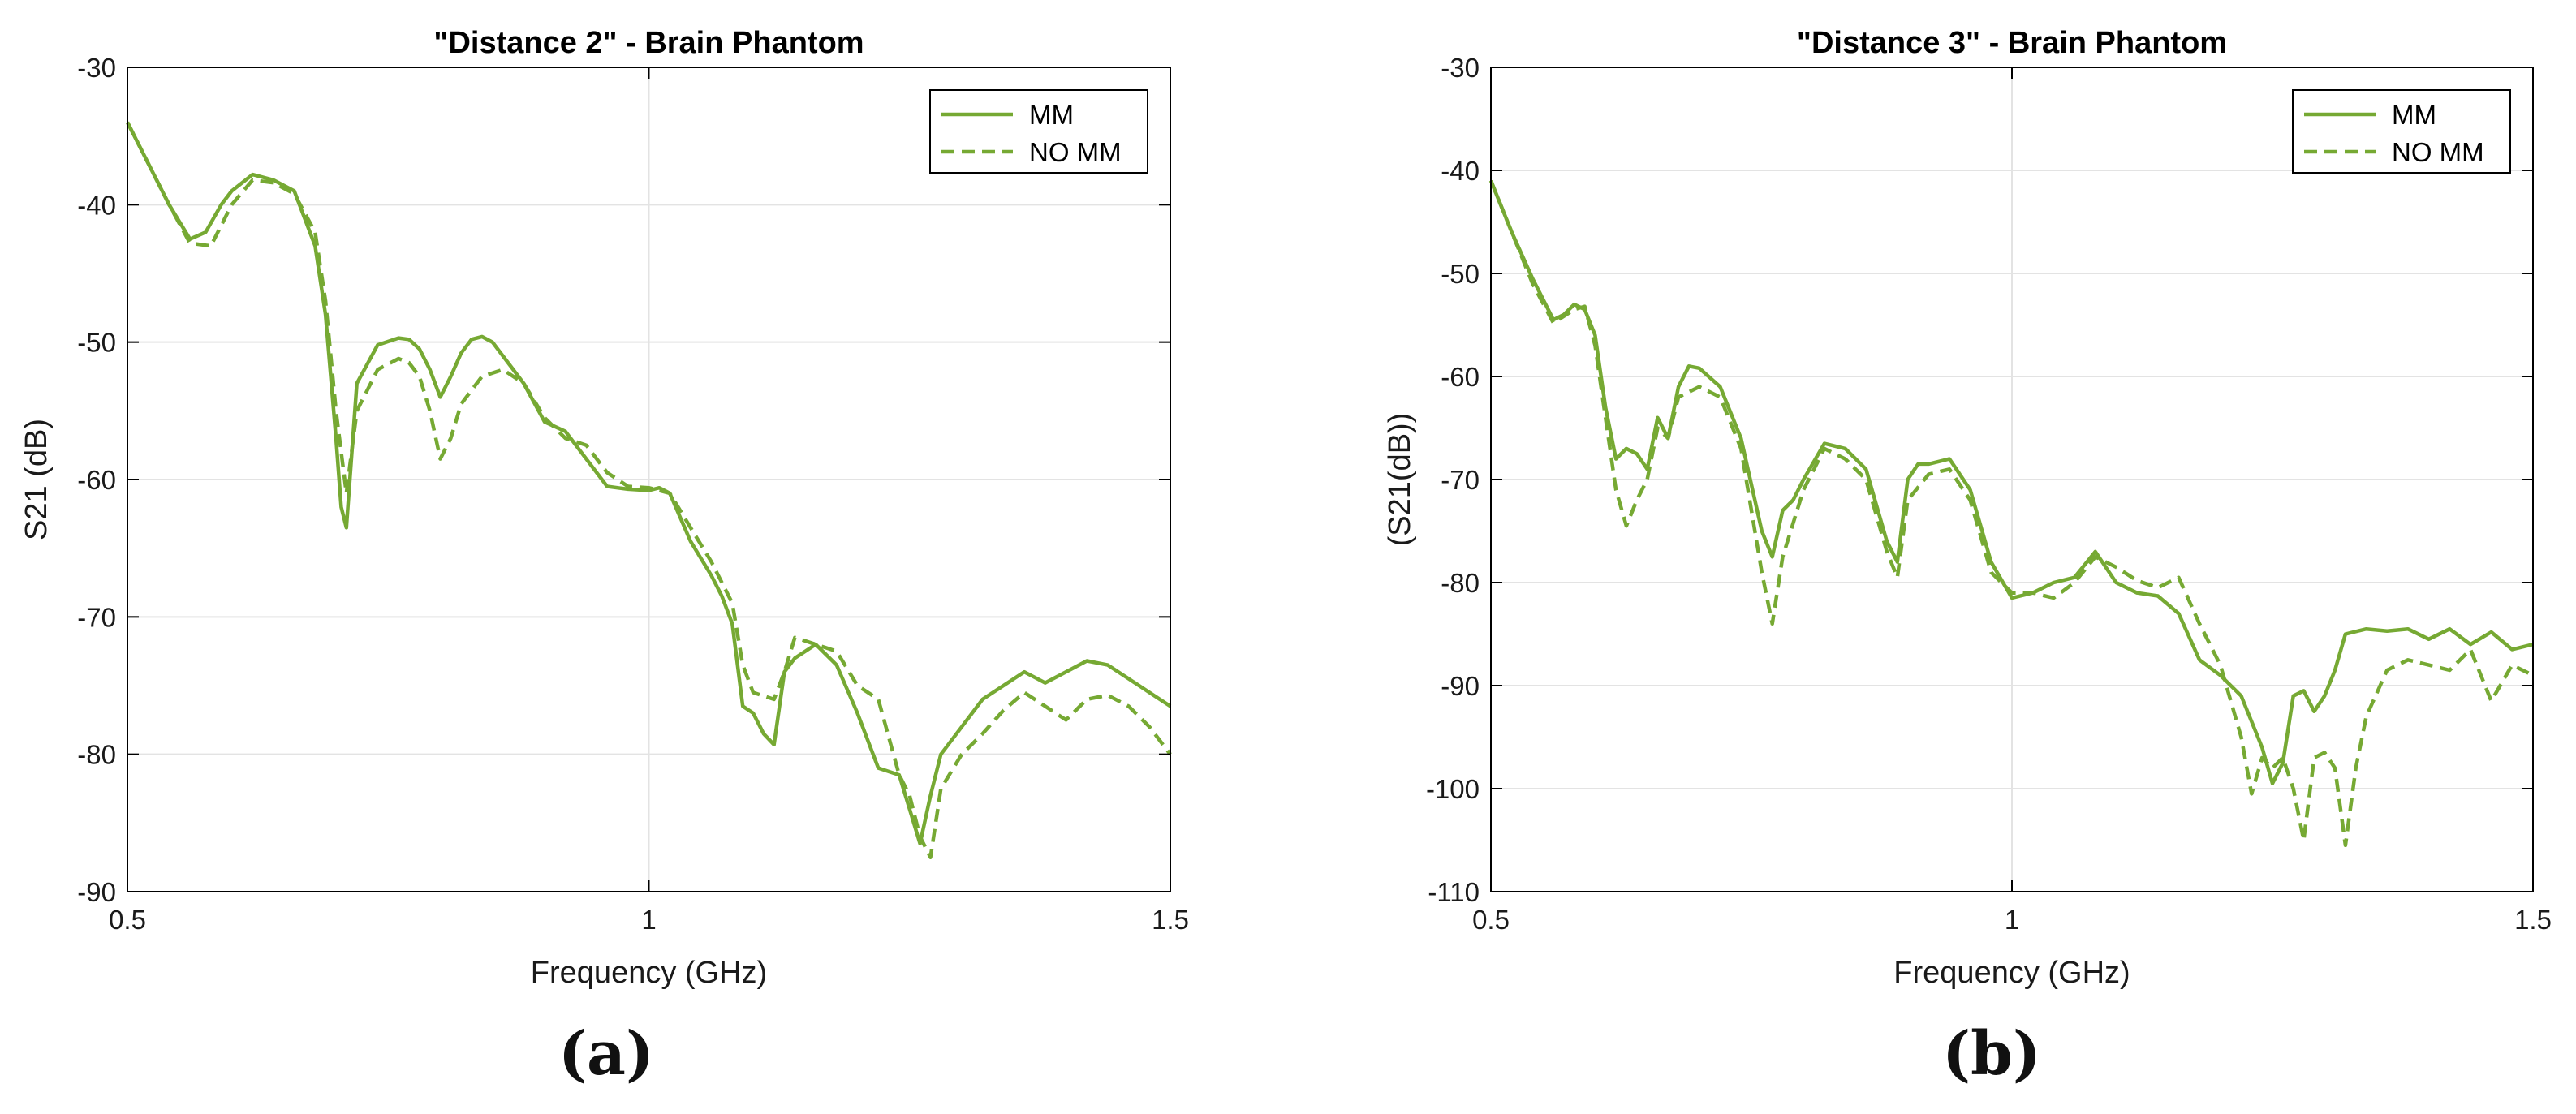  I want to click on y-tick-label: -100, so click(1453, 789).